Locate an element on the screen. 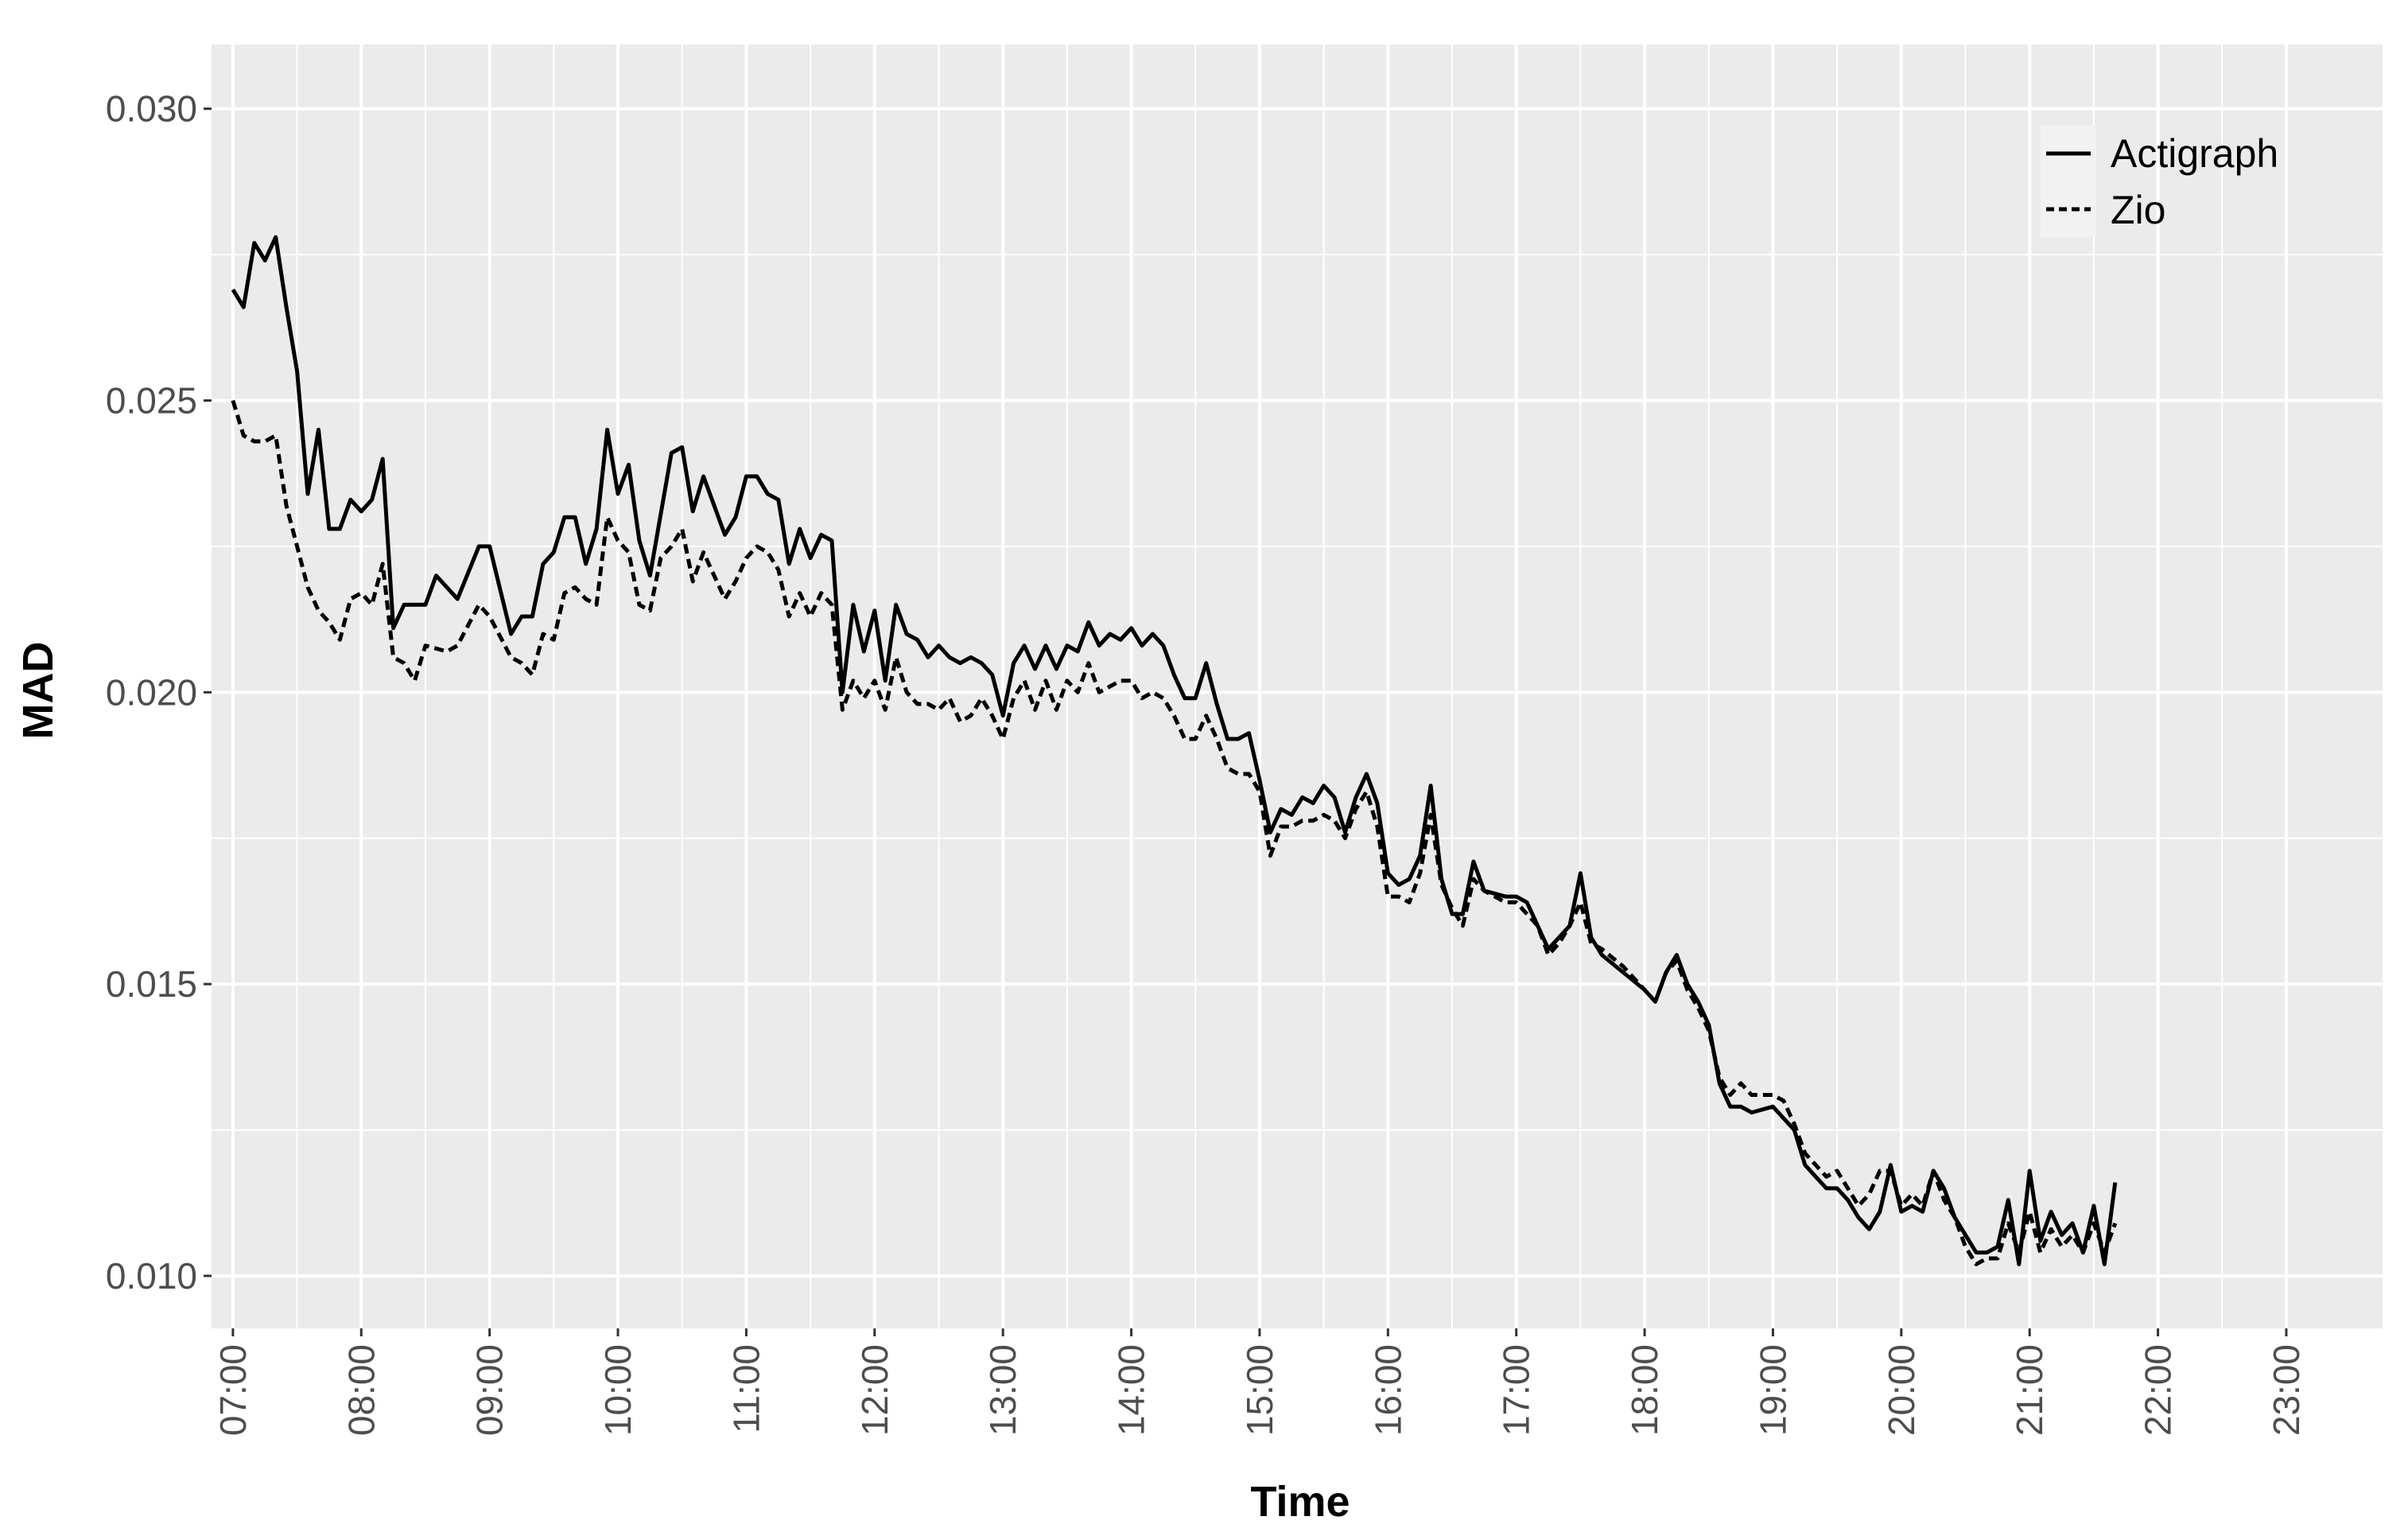 This screenshot has height=1536, width=2408. y-tick-label: 0.015 is located at coordinates (151, 984).